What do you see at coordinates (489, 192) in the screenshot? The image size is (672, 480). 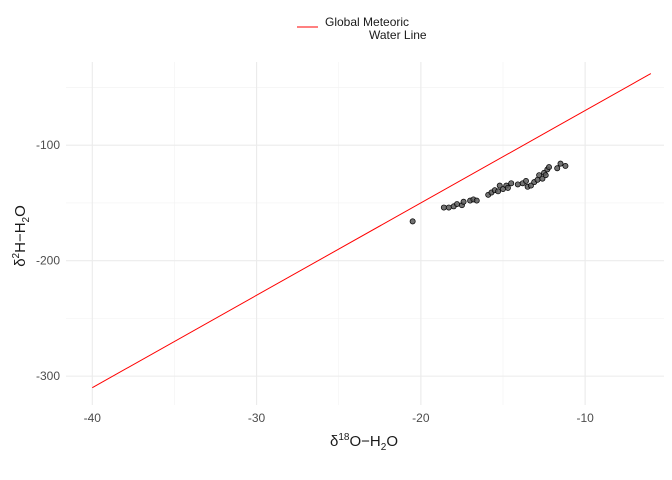 I see `sample-points-series` at bounding box center [489, 192].